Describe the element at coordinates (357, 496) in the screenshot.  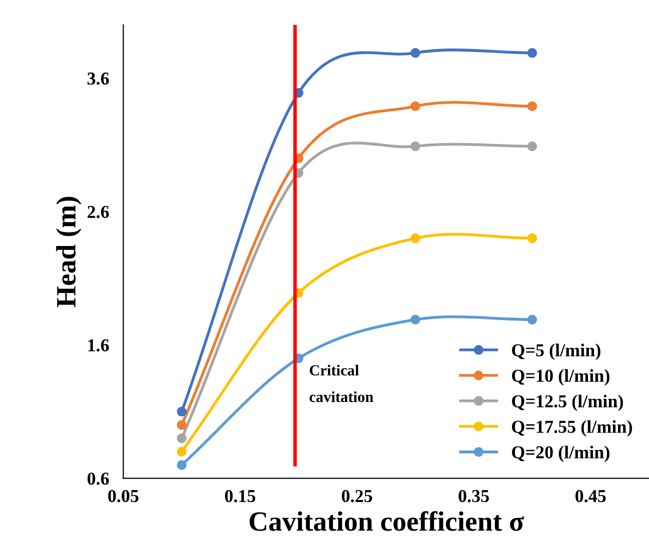
I see `x-tick-label: 0.25` at that location.